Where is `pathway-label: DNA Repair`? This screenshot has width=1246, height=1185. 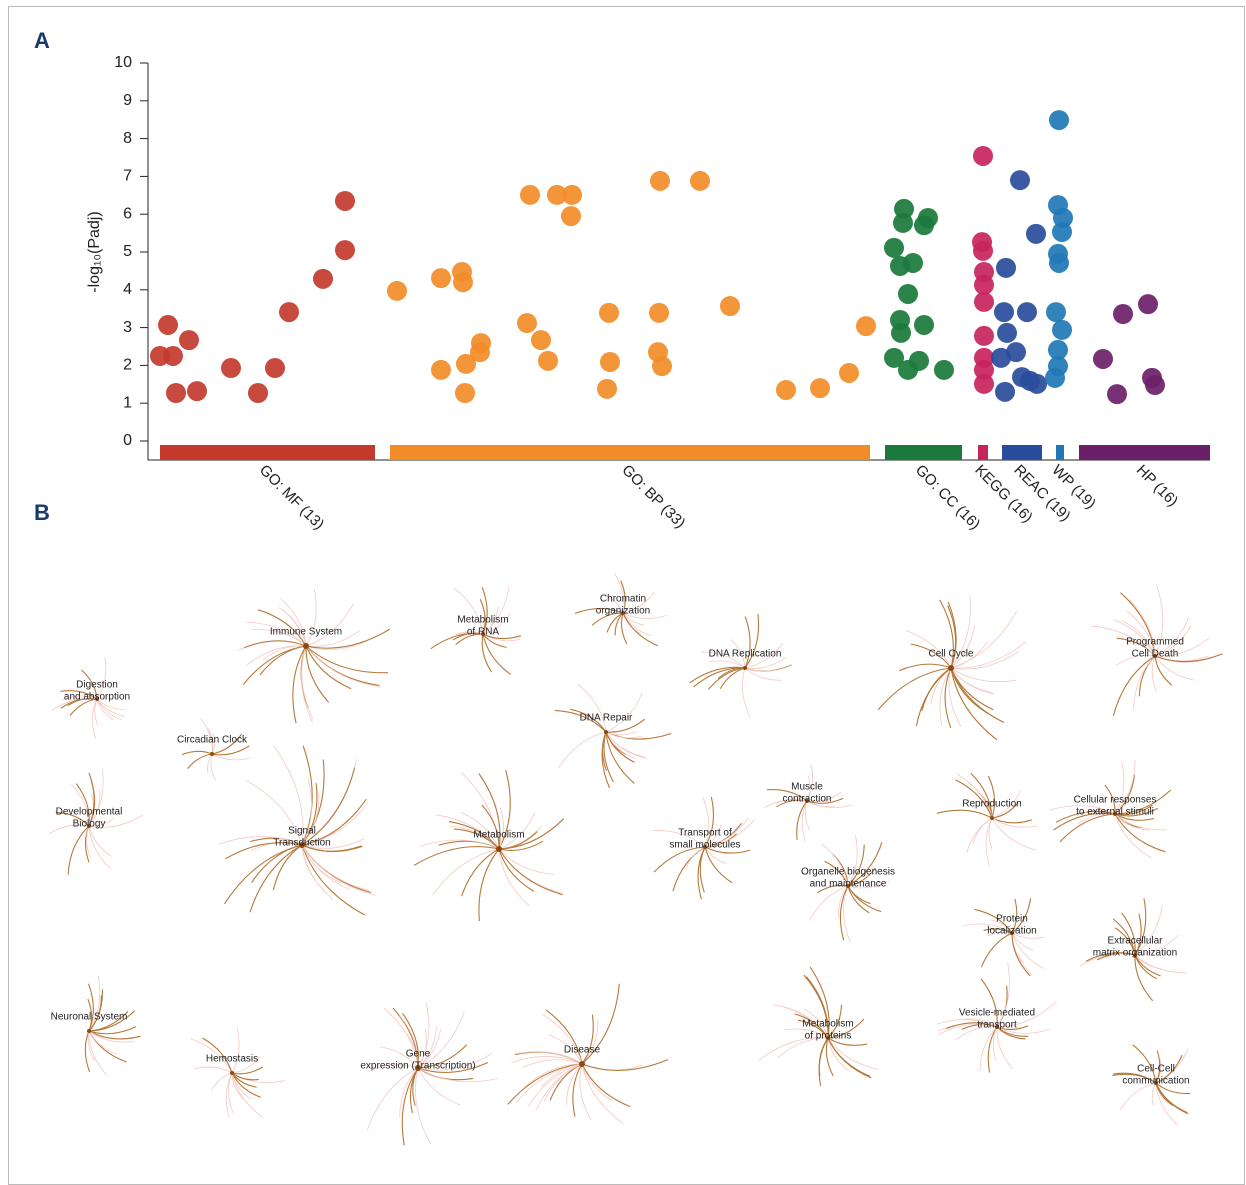 pathway-label: DNA Repair is located at coordinates (606, 718).